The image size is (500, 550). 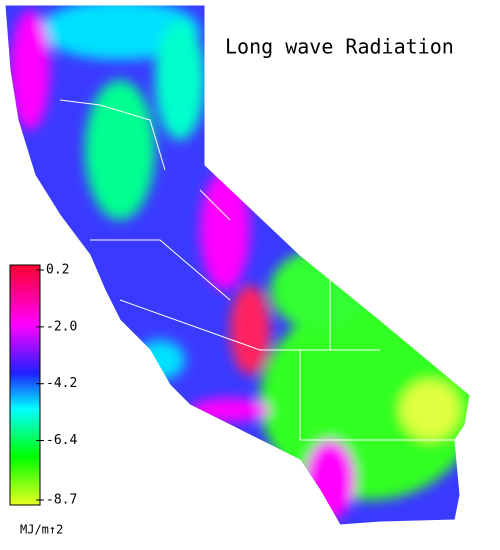 What do you see at coordinates (25, 385) in the screenshot?
I see `colorbar` at bounding box center [25, 385].